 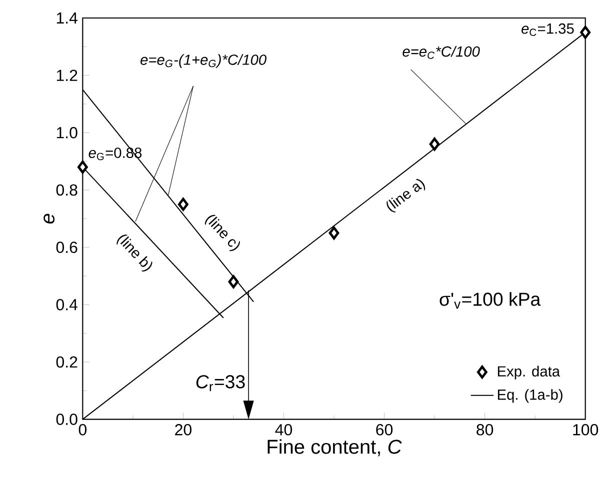 What do you see at coordinates (49, 219) in the screenshot?
I see `y-axis-title: e` at bounding box center [49, 219].